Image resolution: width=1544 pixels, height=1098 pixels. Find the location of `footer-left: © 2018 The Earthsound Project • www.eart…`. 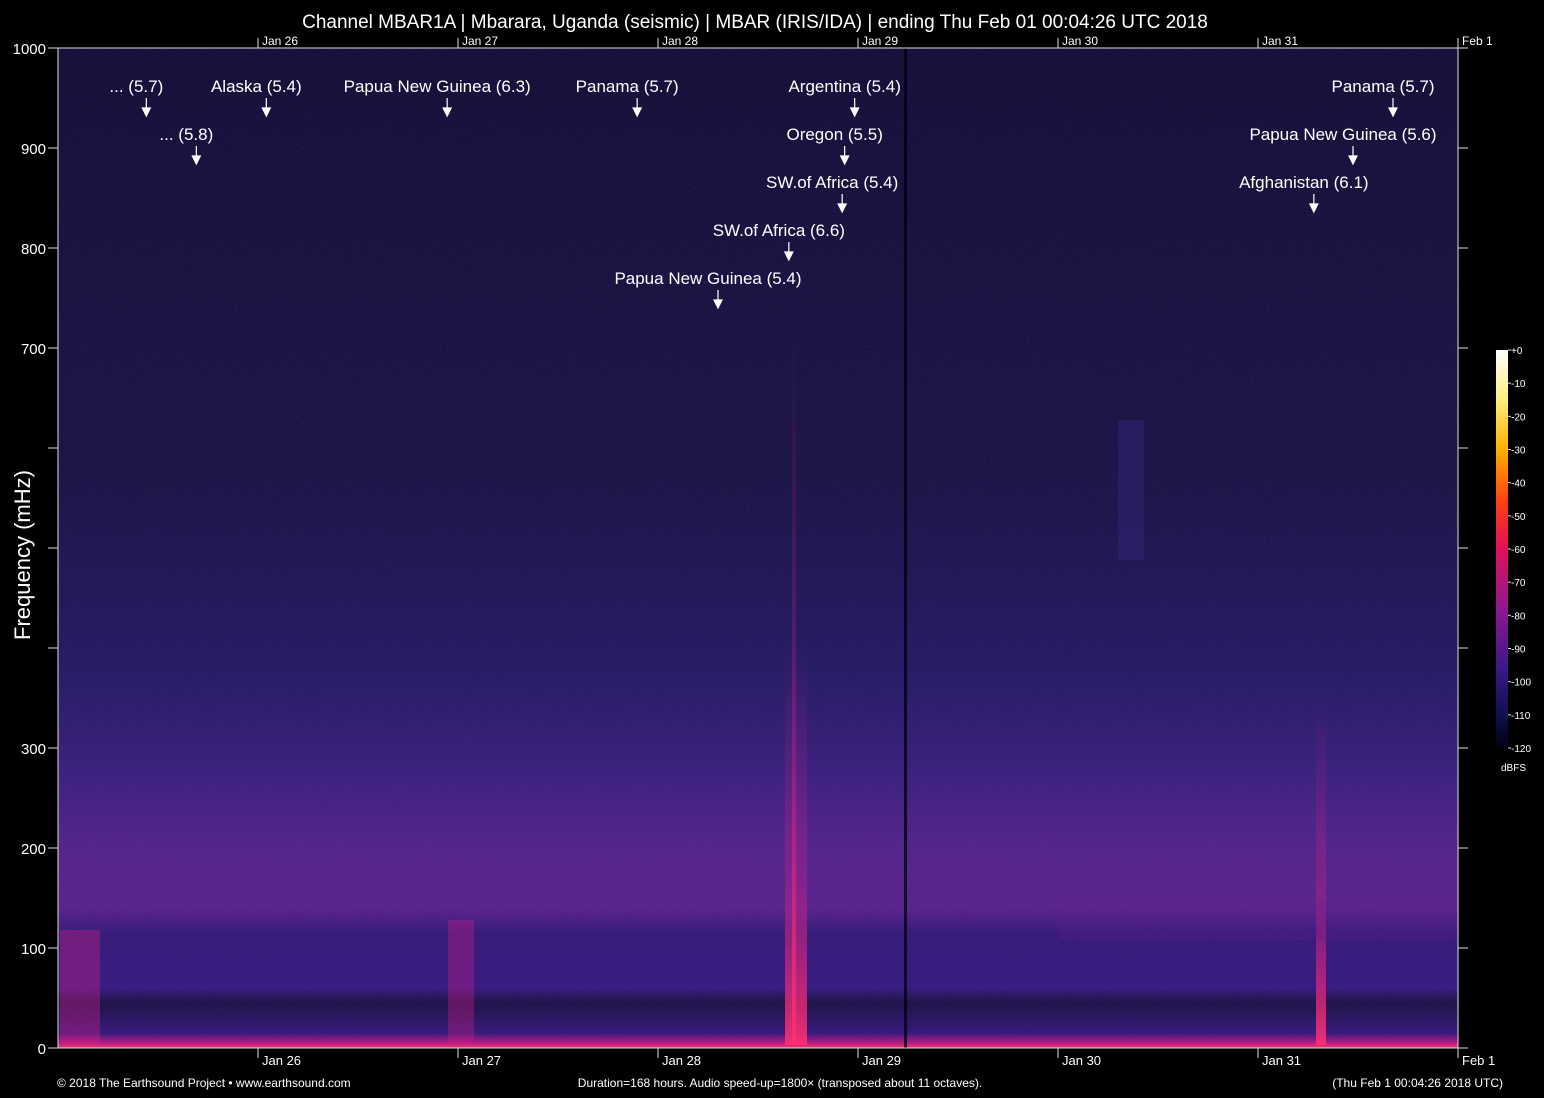

footer-left: © 2018 The Earthsound Project • www.eart… is located at coordinates (204, 1083).